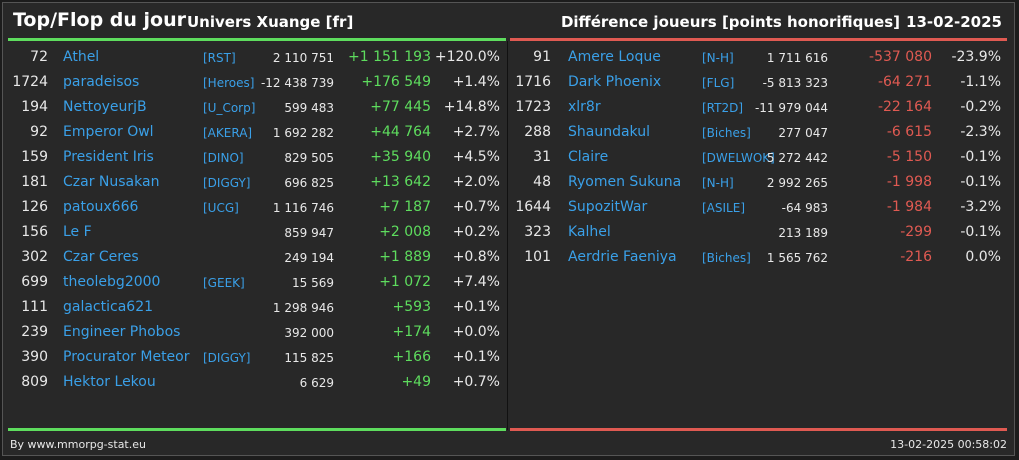  What do you see at coordinates (309, 358) in the screenshot?
I see `player-points: 115 825` at bounding box center [309, 358].